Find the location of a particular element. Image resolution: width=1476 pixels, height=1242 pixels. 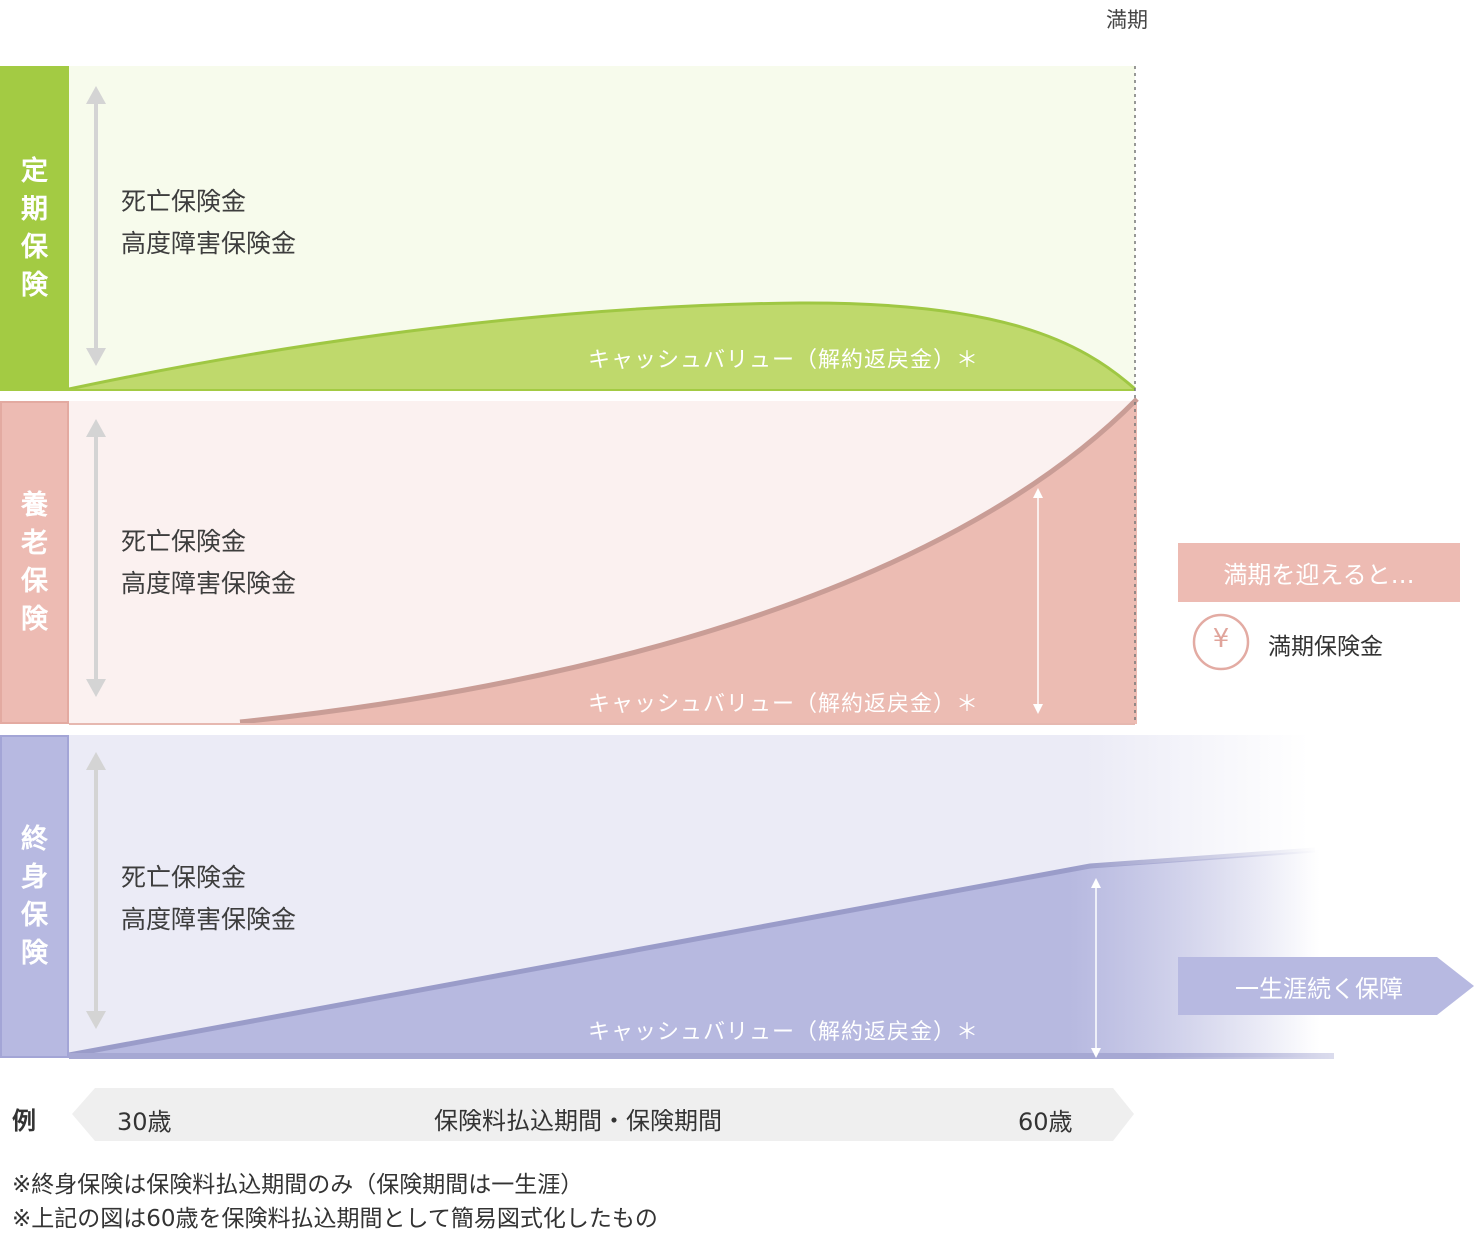

whole-life-cash-value-edge is located at coordinates (692, 952).